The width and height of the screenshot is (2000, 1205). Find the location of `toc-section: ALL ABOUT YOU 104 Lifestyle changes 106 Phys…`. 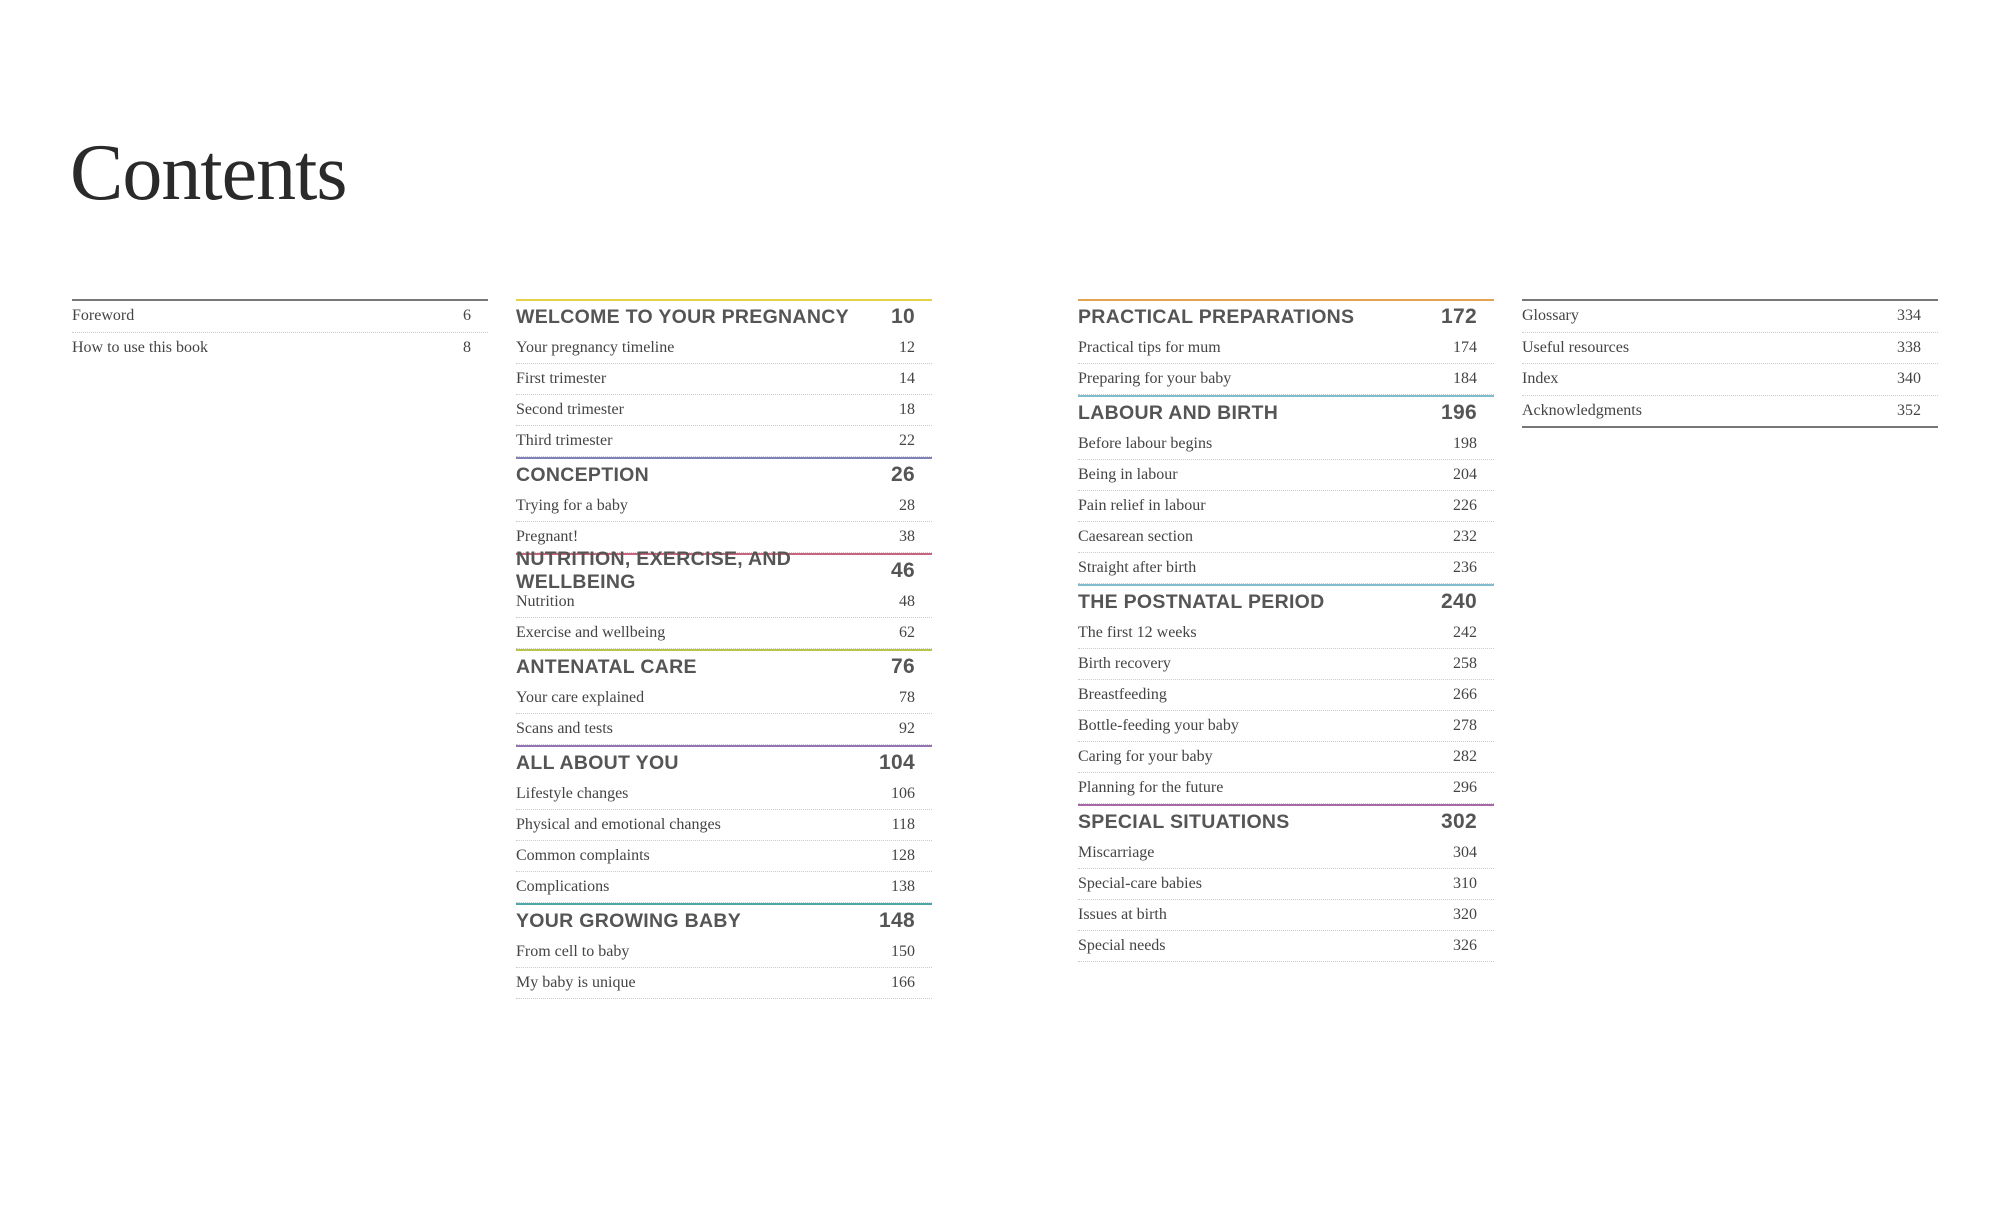

toc-section: ALL ABOUT YOU 104 Lifestyle changes 106 Phys… is located at coordinates (724, 824).